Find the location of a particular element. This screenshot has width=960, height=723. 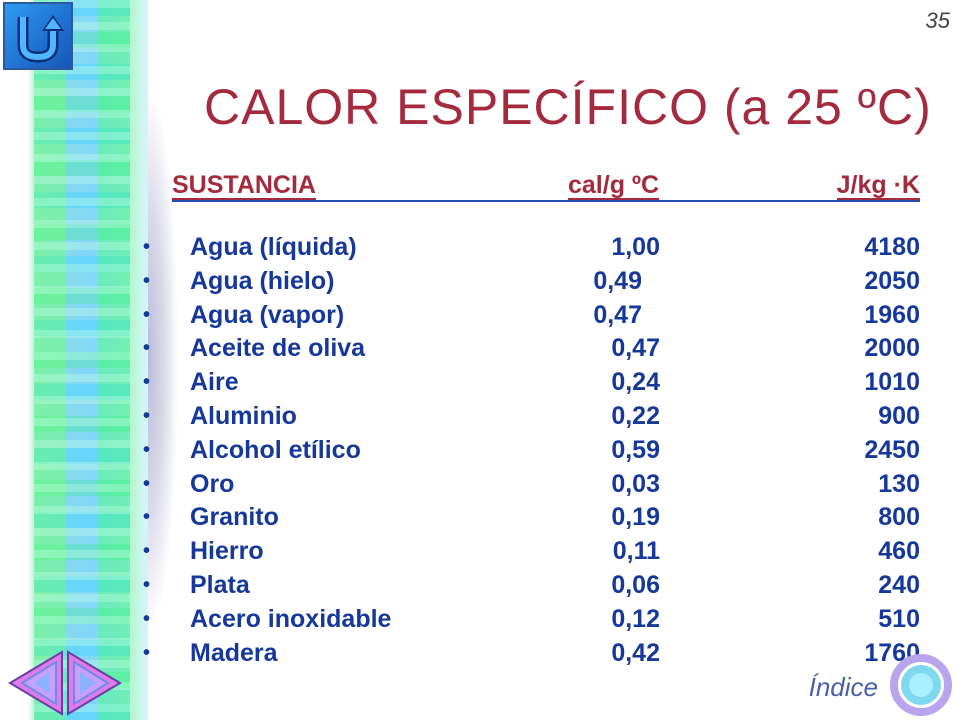

jkg-value: 510 is located at coordinates (899, 618).